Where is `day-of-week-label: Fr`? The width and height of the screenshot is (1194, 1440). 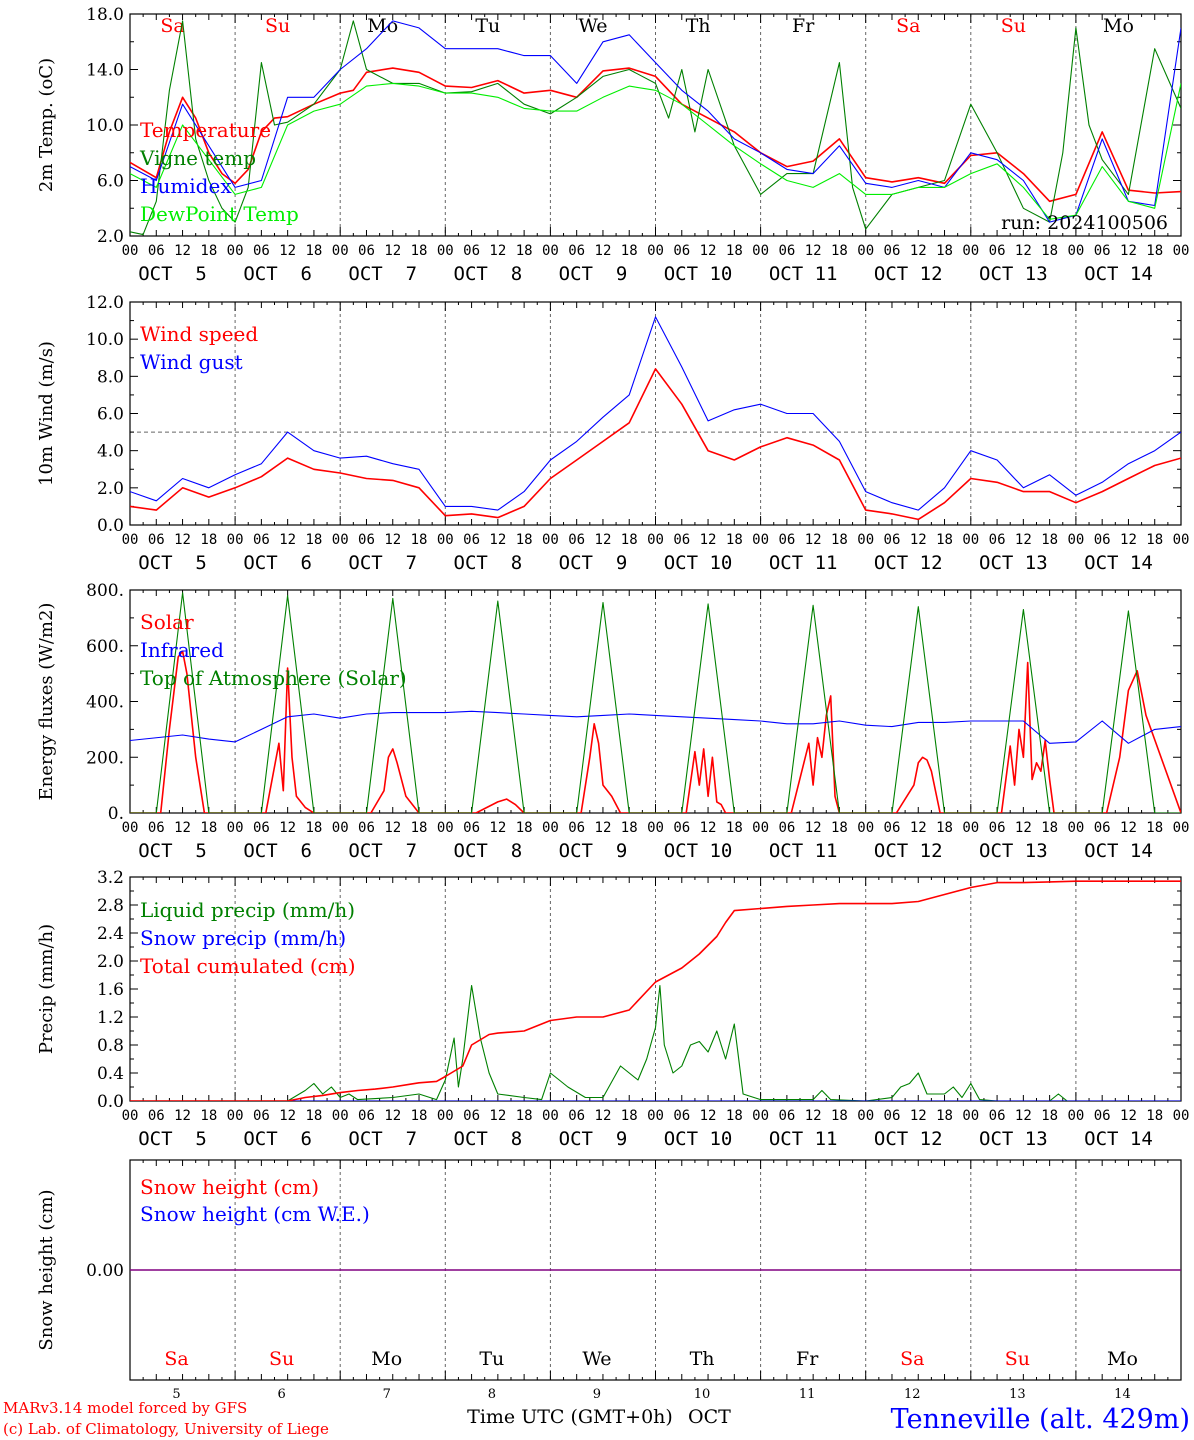
day-of-week-label: Fr is located at coordinates (807, 1359).